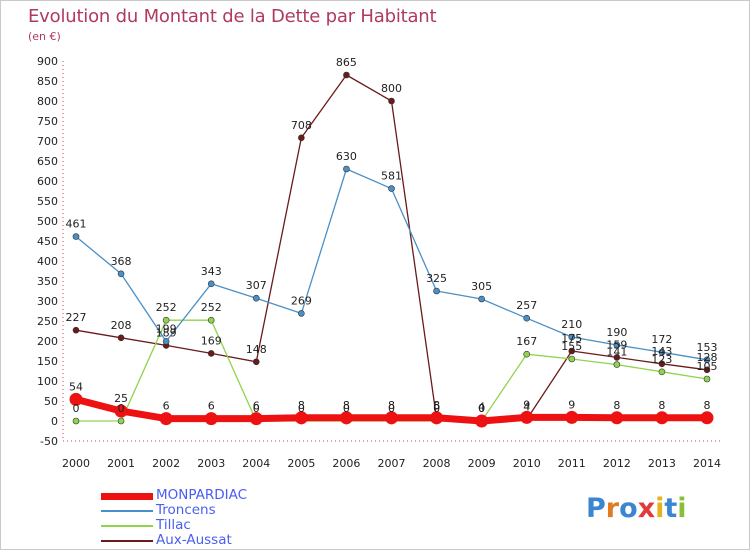  What do you see at coordinates (526, 305) in the screenshot?
I see `data-label: 257` at bounding box center [526, 305].